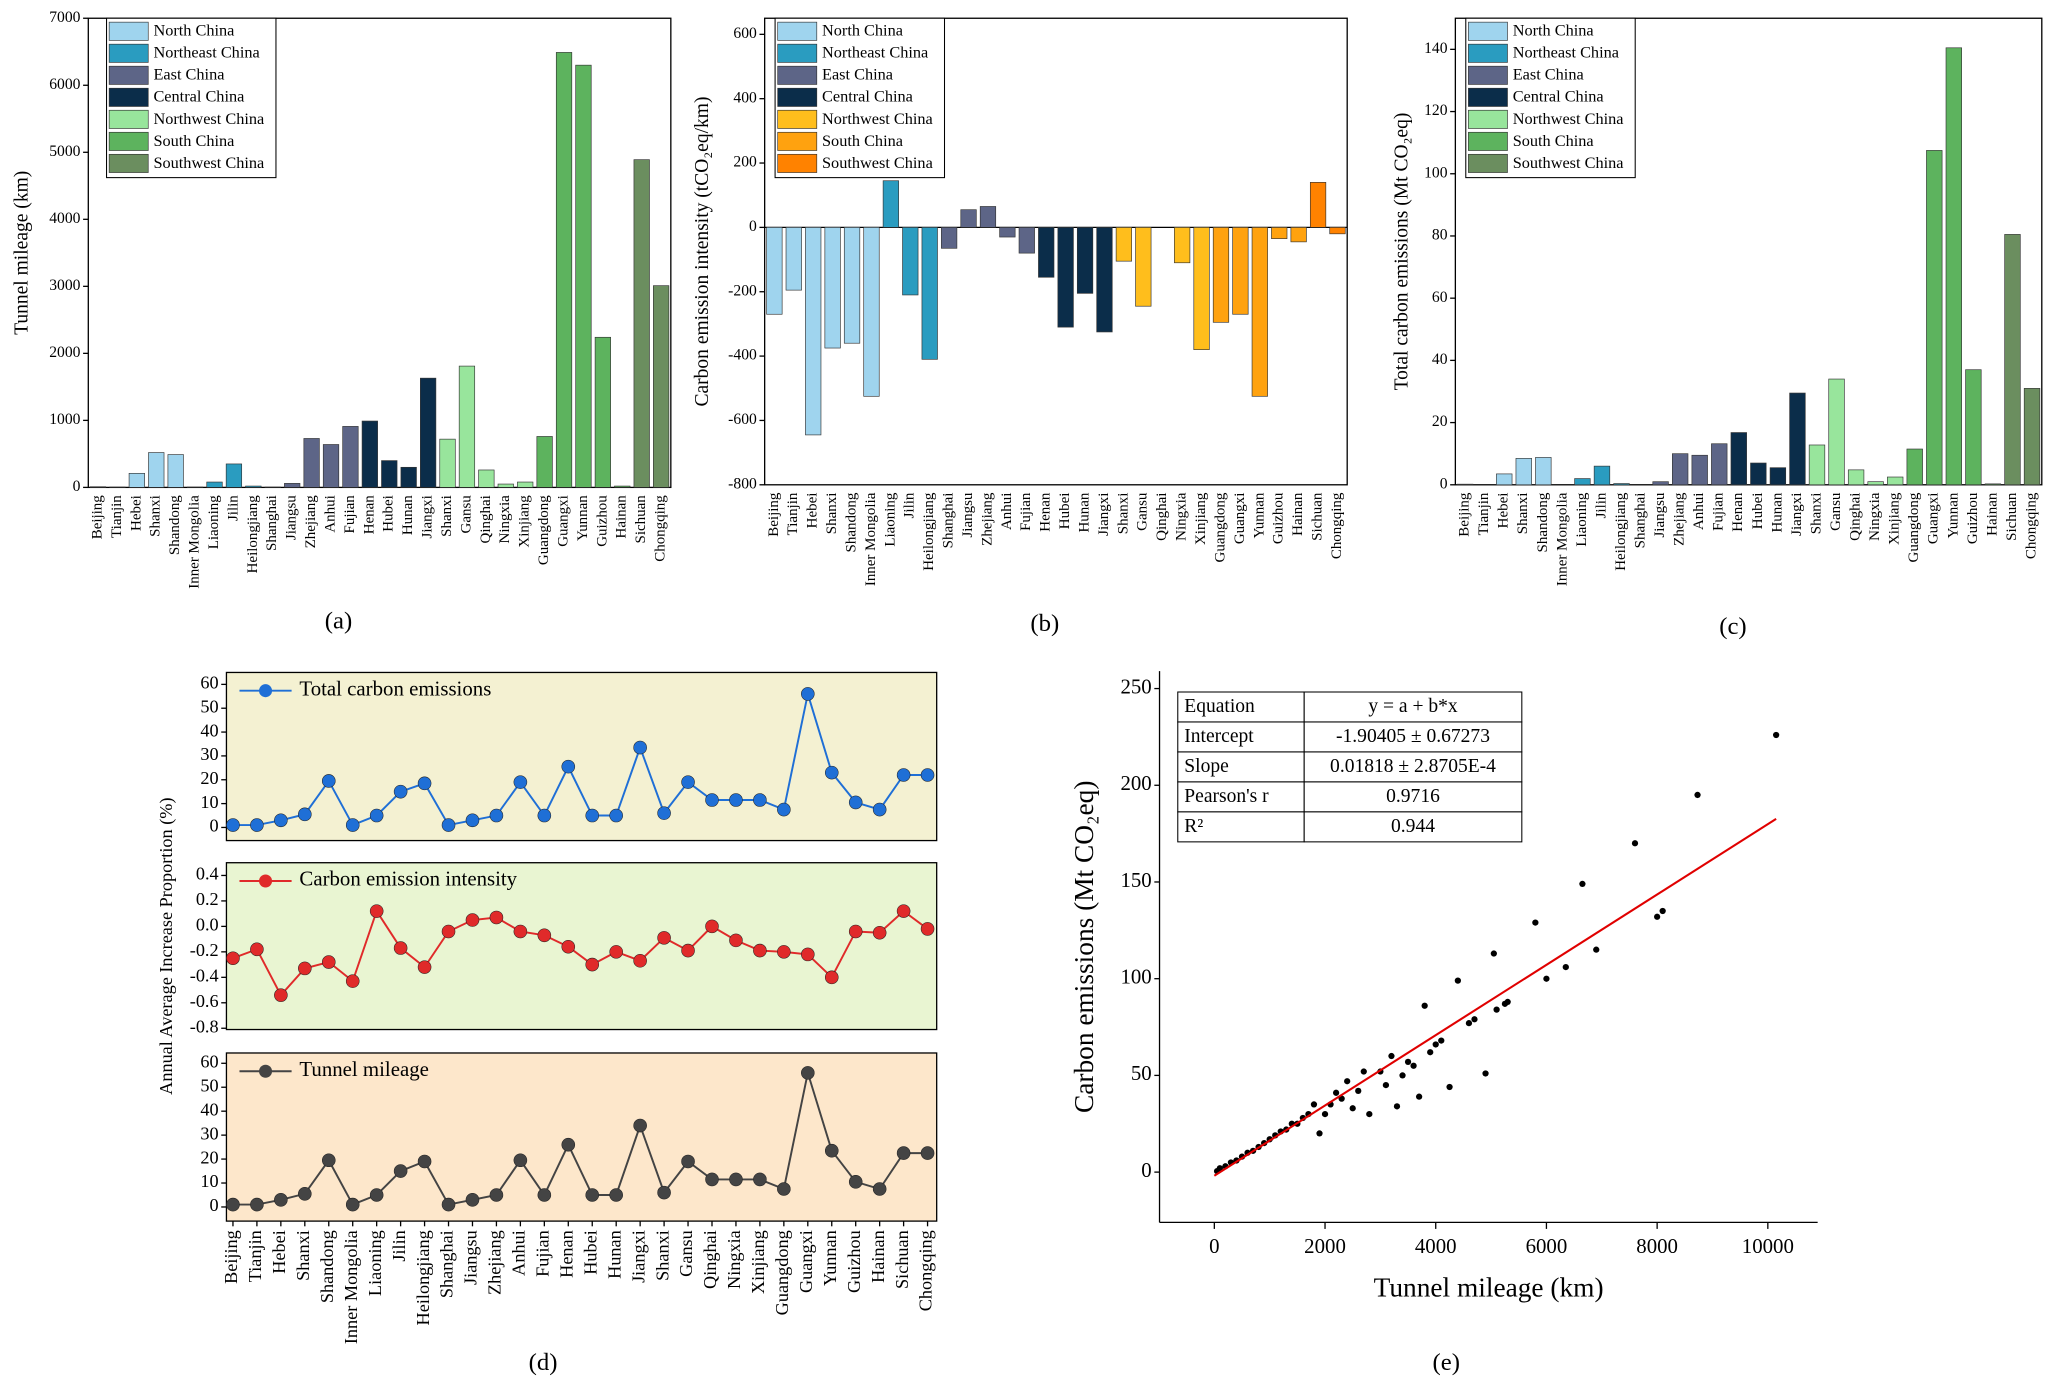  What do you see at coordinates (1135, 880) in the screenshot?
I see `y-tick-label: 150` at bounding box center [1135, 880].